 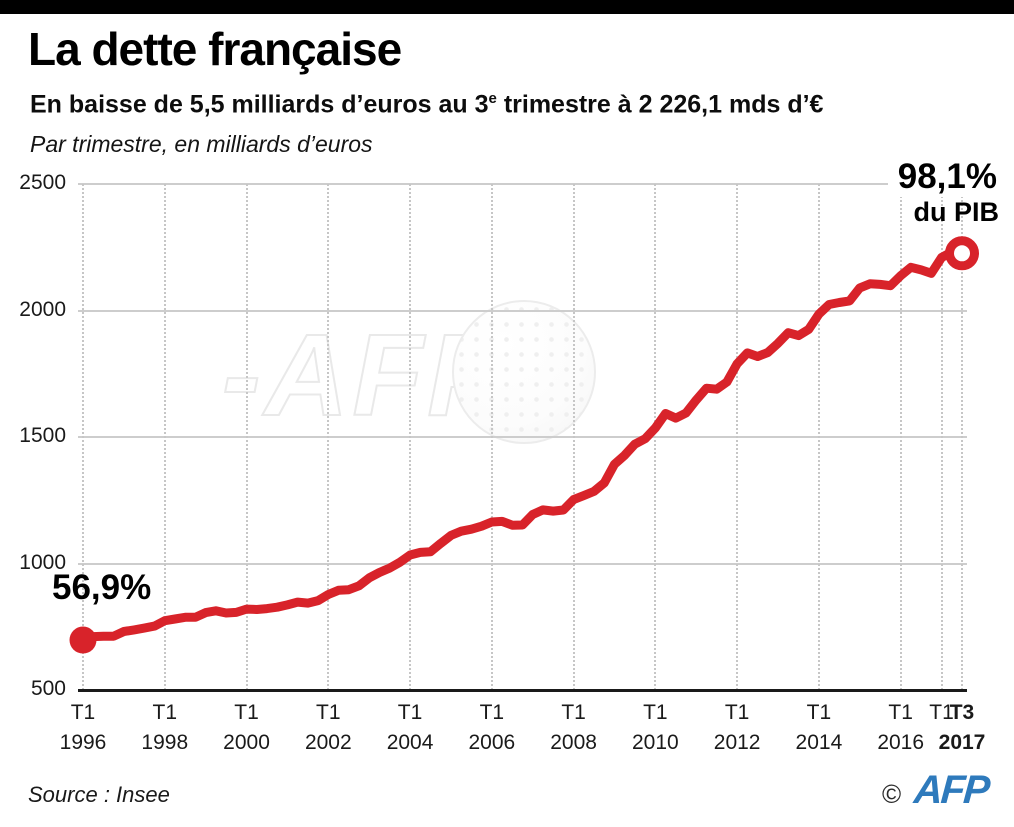 I want to click on y-tick-label: 2500, so click(x=42, y=182).